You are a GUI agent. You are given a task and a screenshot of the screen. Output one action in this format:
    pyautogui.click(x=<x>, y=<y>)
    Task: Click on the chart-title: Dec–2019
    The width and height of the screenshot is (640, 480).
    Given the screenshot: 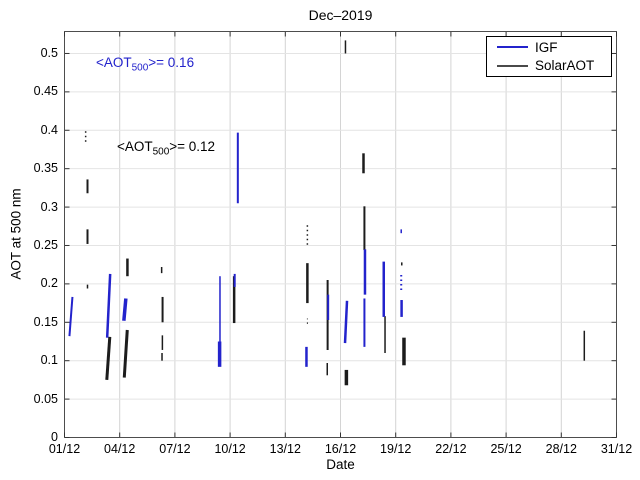 What is the action you would take?
    pyautogui.click(x=340, y=15)
    